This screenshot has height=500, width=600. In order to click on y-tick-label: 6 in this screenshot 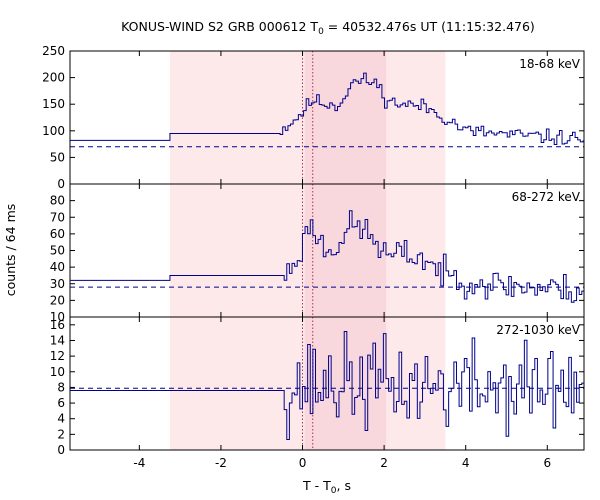, I will do `click(61, 403)`.